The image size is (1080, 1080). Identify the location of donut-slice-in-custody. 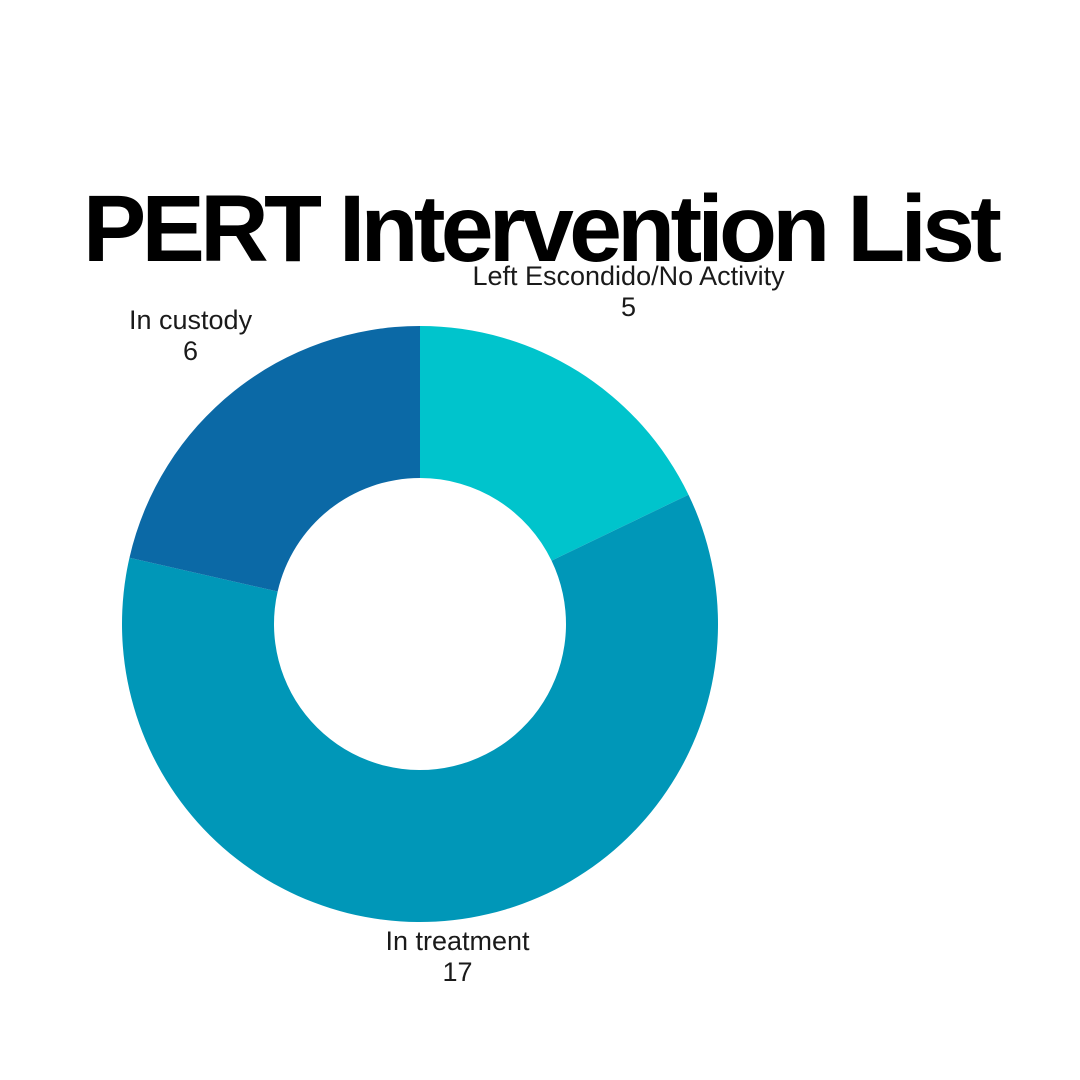
(274, 459).